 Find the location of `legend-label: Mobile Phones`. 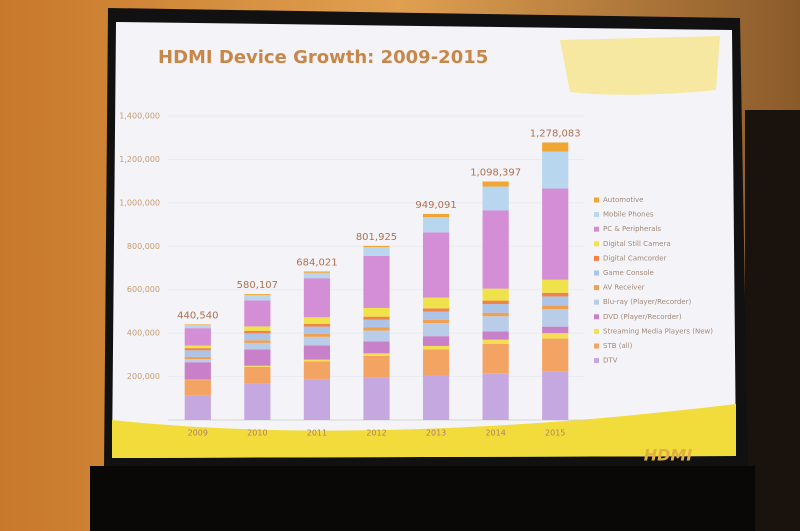

legend-label: Mobile Phones is located at coordinates (628, 215).